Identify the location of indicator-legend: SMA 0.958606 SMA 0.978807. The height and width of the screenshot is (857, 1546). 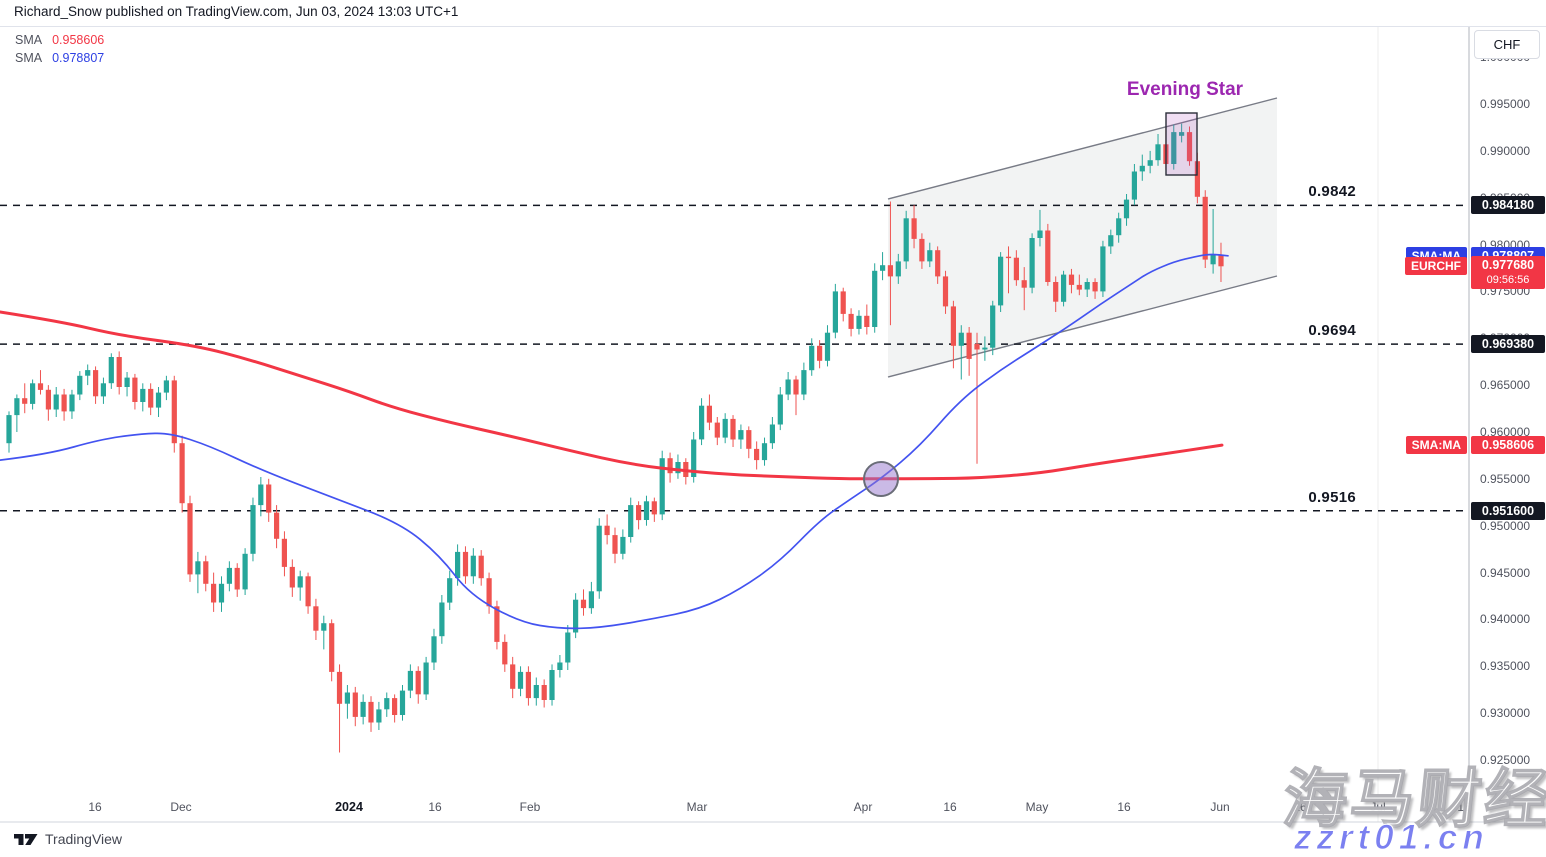
(59, 49).